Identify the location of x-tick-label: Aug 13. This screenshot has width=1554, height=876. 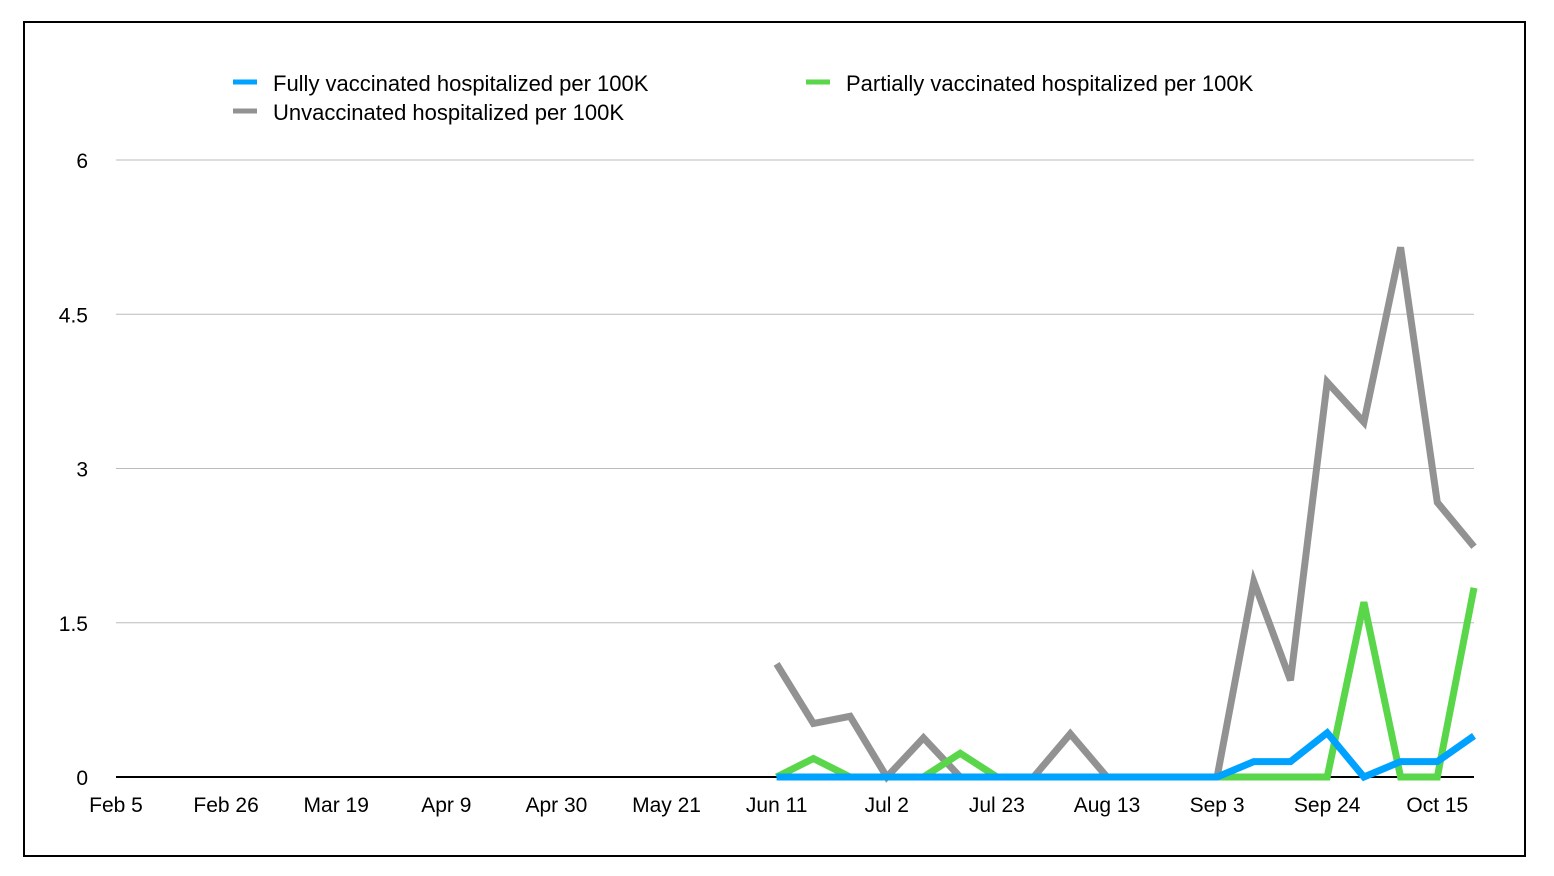
(1107, 805).